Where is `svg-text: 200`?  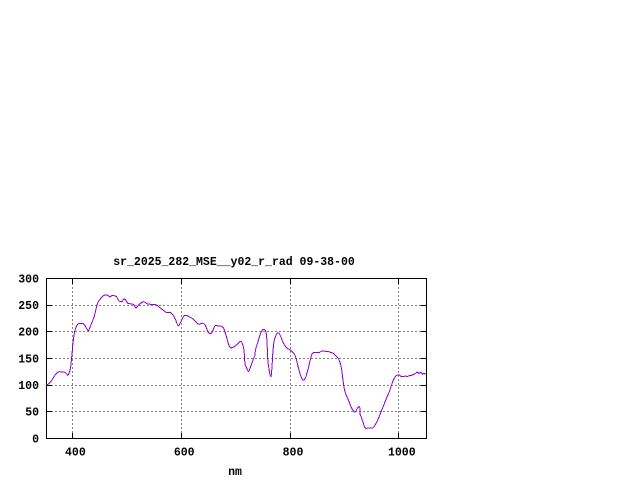 svg-text: 200 is located at coordinates (28, 333).